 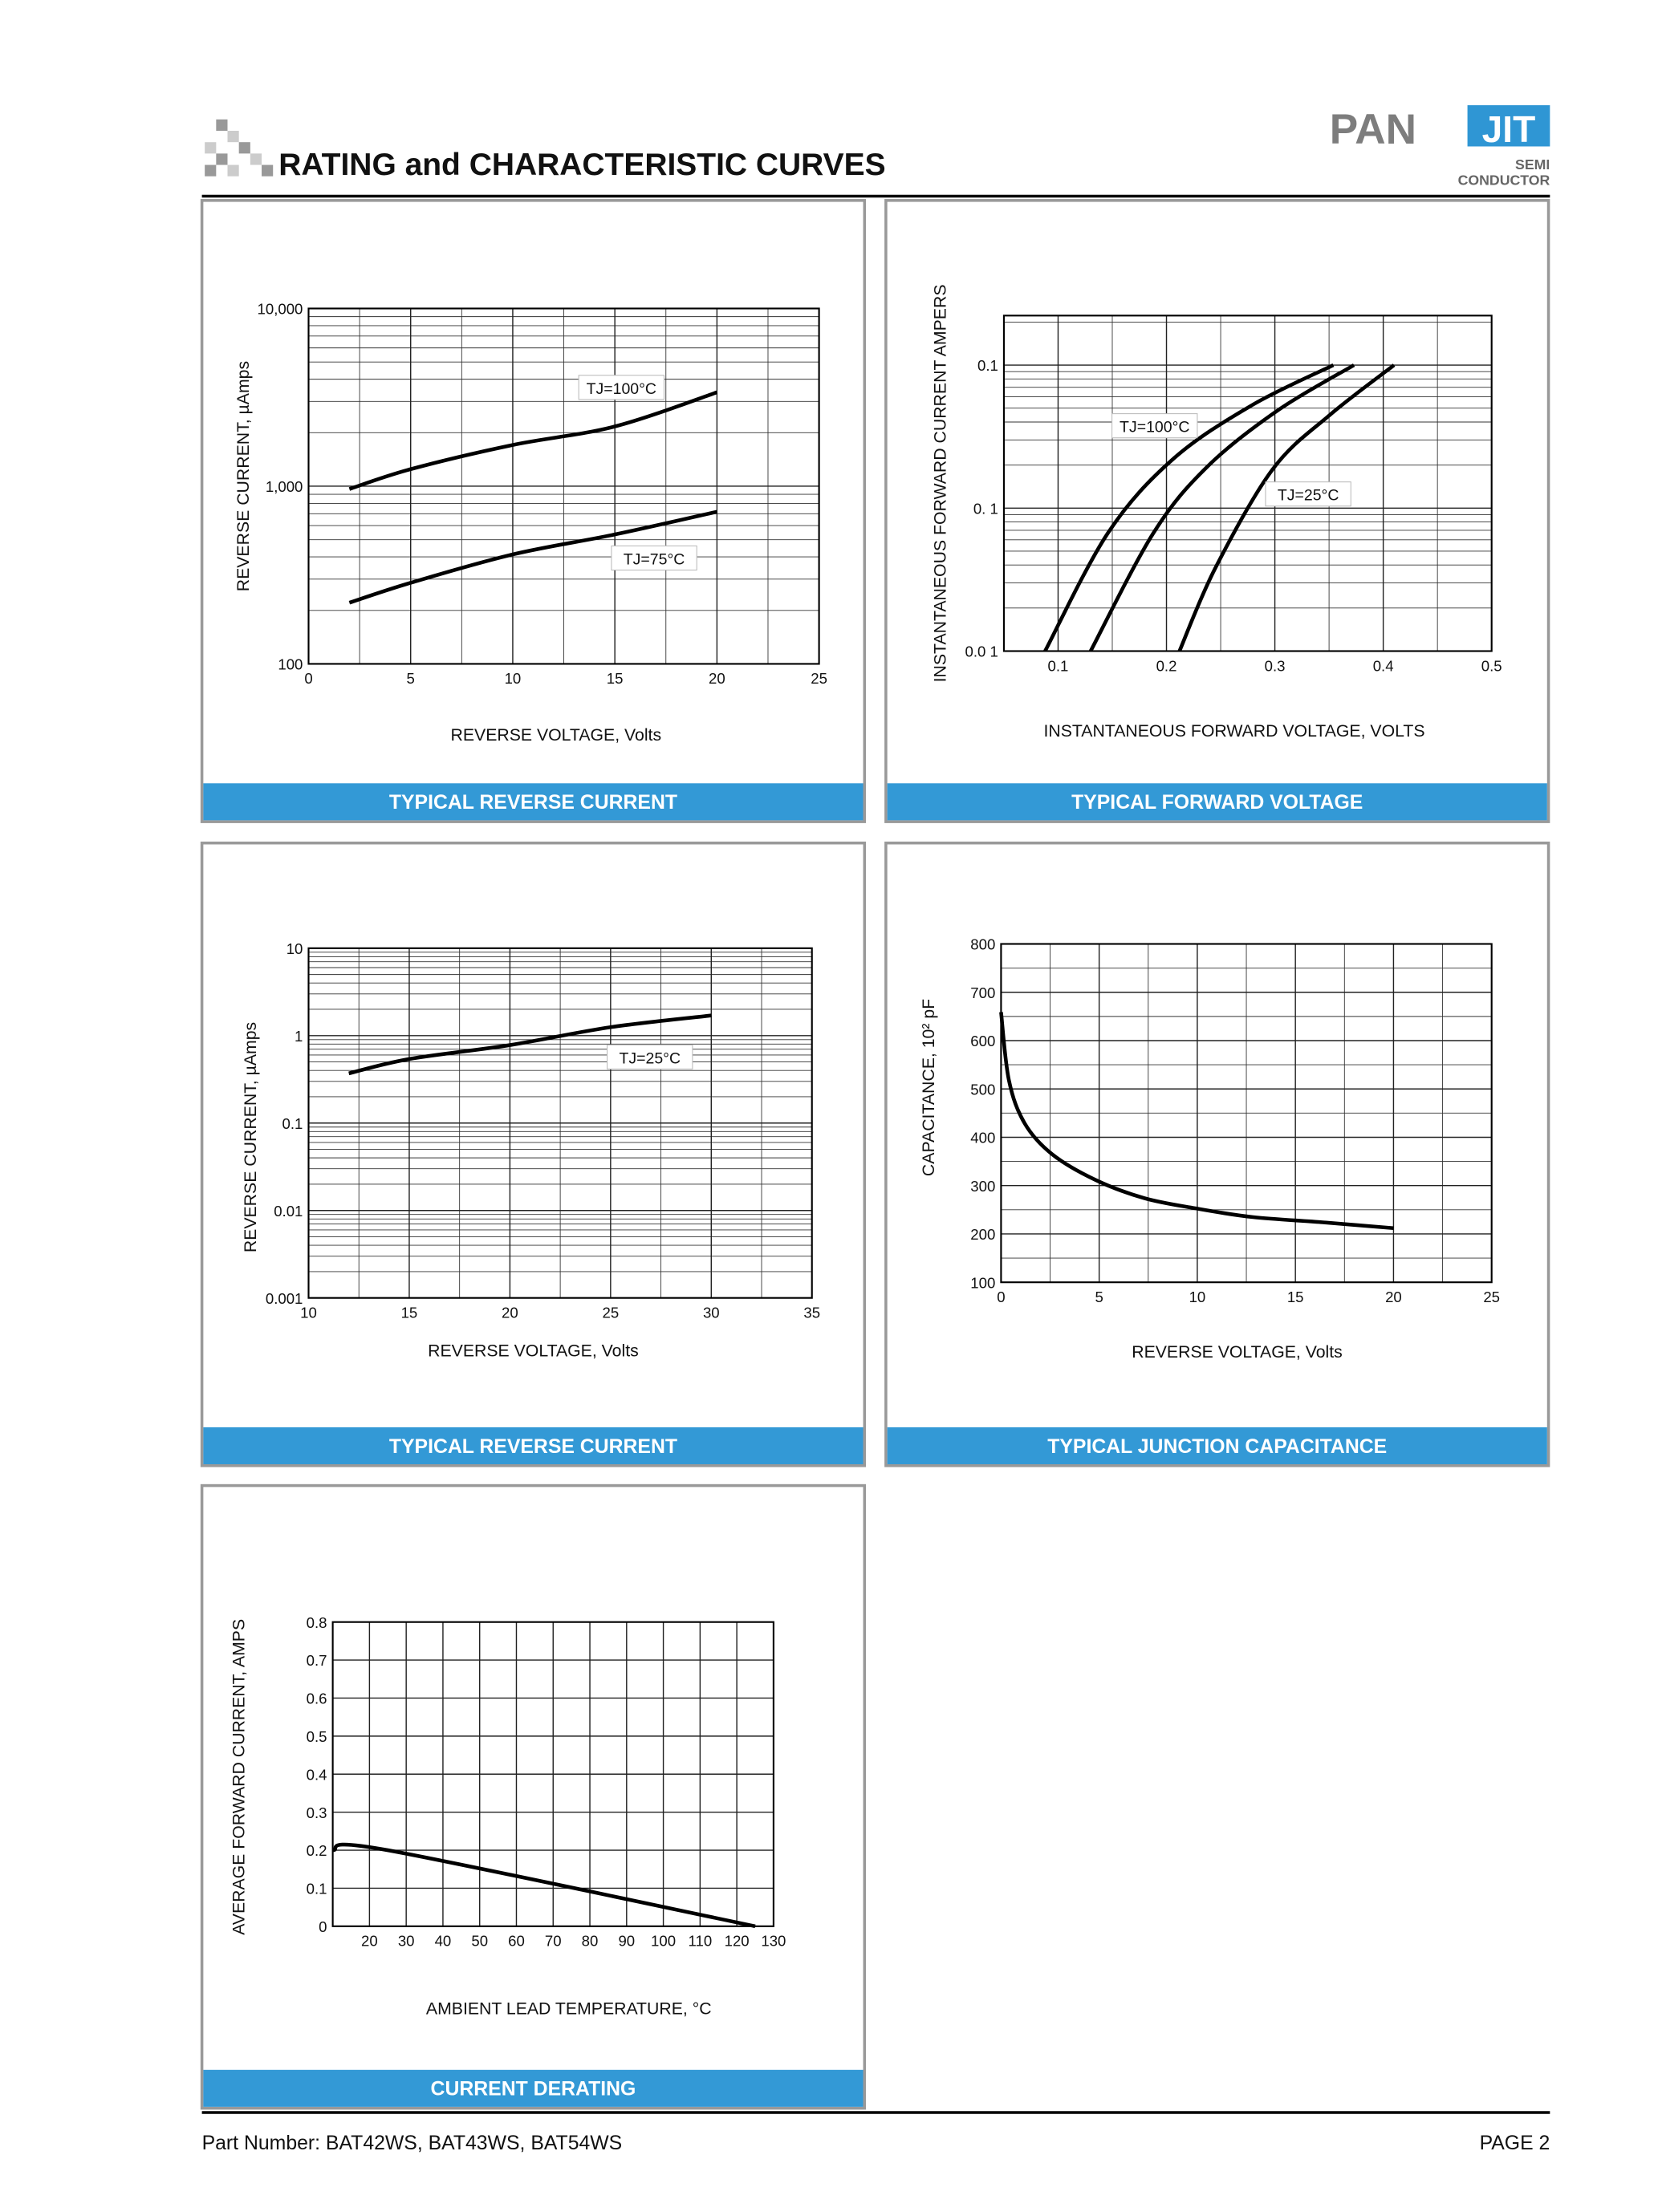 What do you see at coordinates (1509, 129) in the screenshot?
I see `logo-right: JIT` at bounding box center [1509, 129].